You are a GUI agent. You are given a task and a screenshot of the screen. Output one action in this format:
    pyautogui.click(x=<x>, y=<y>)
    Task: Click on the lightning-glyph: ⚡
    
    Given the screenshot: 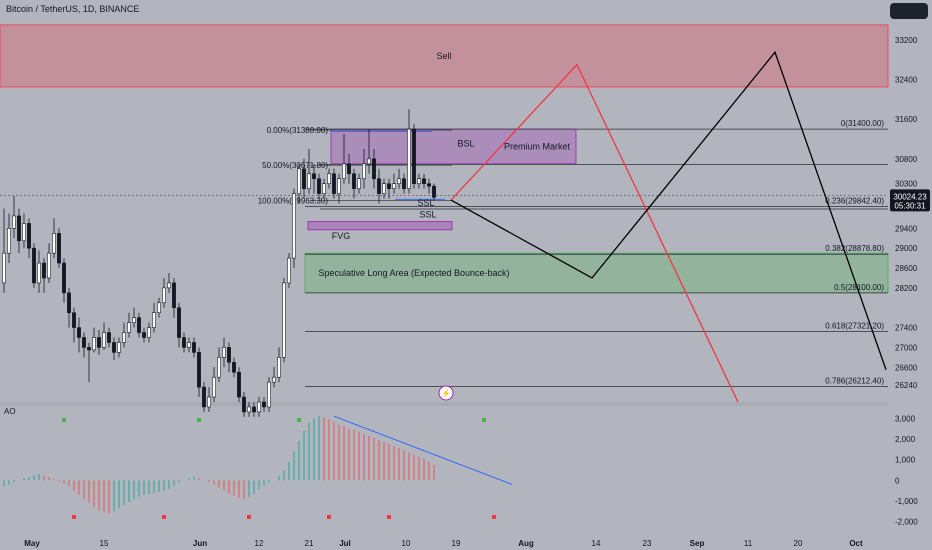 What is the action you would take?
    pyautogui.click(x=446, y=393)
    